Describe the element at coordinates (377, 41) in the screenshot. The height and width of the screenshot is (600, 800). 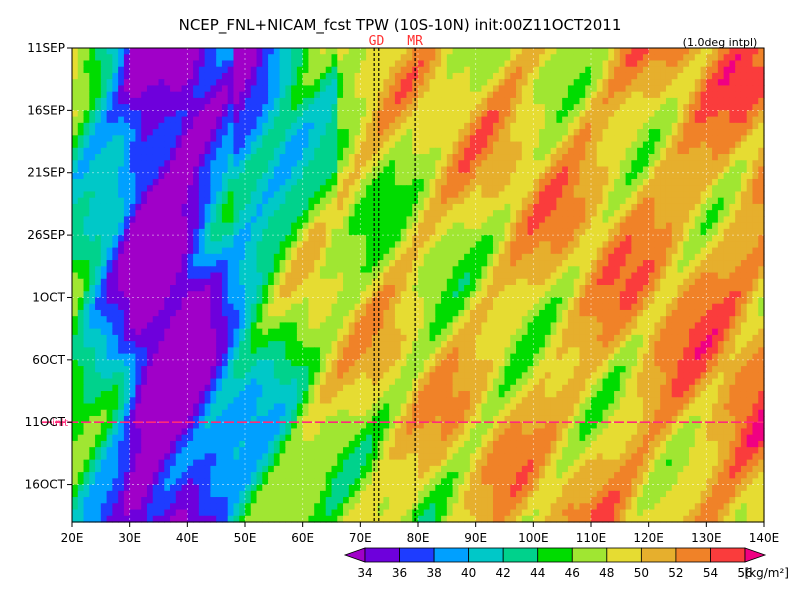
I see `site-label: GD` at that location.